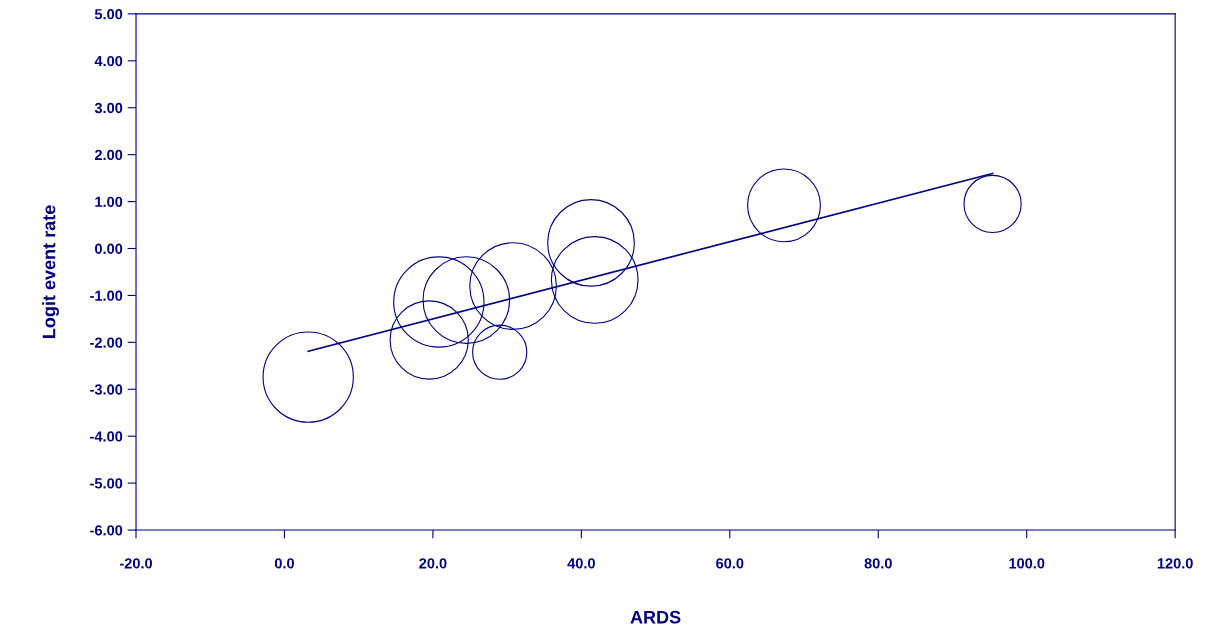 The image size is (1209, 631). What do you see at coordinates (108, 14) in the screenshot?
I see `y-tick-label: 5.00` at bounding box center [108, 14].